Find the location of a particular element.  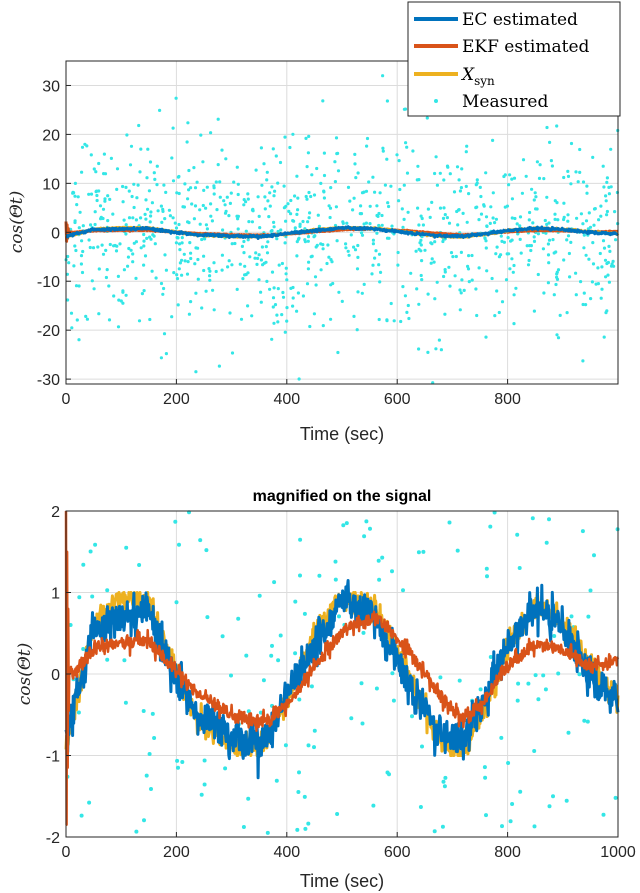

bottom-xtick-label: 0 is located at coordinates (66, 852).